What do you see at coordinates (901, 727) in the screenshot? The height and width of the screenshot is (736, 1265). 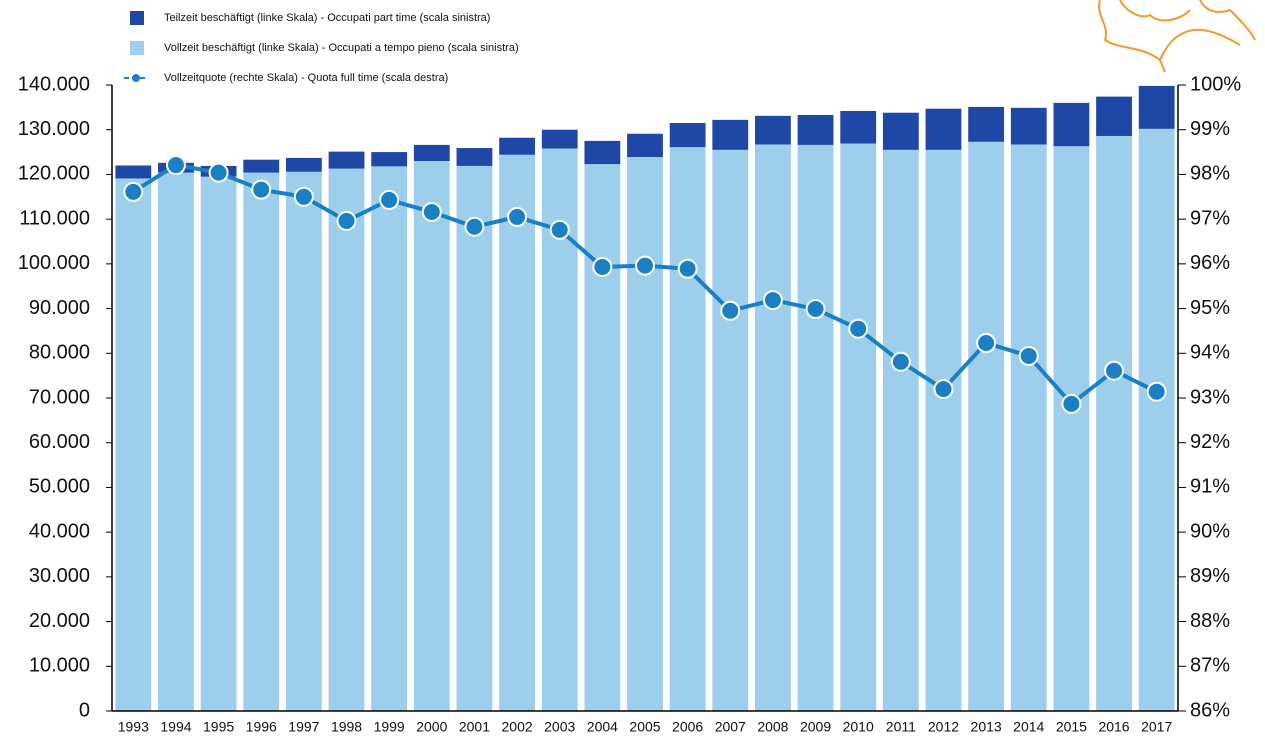 I see `x-tick-label: 2011` at bounding box center [901, 727].